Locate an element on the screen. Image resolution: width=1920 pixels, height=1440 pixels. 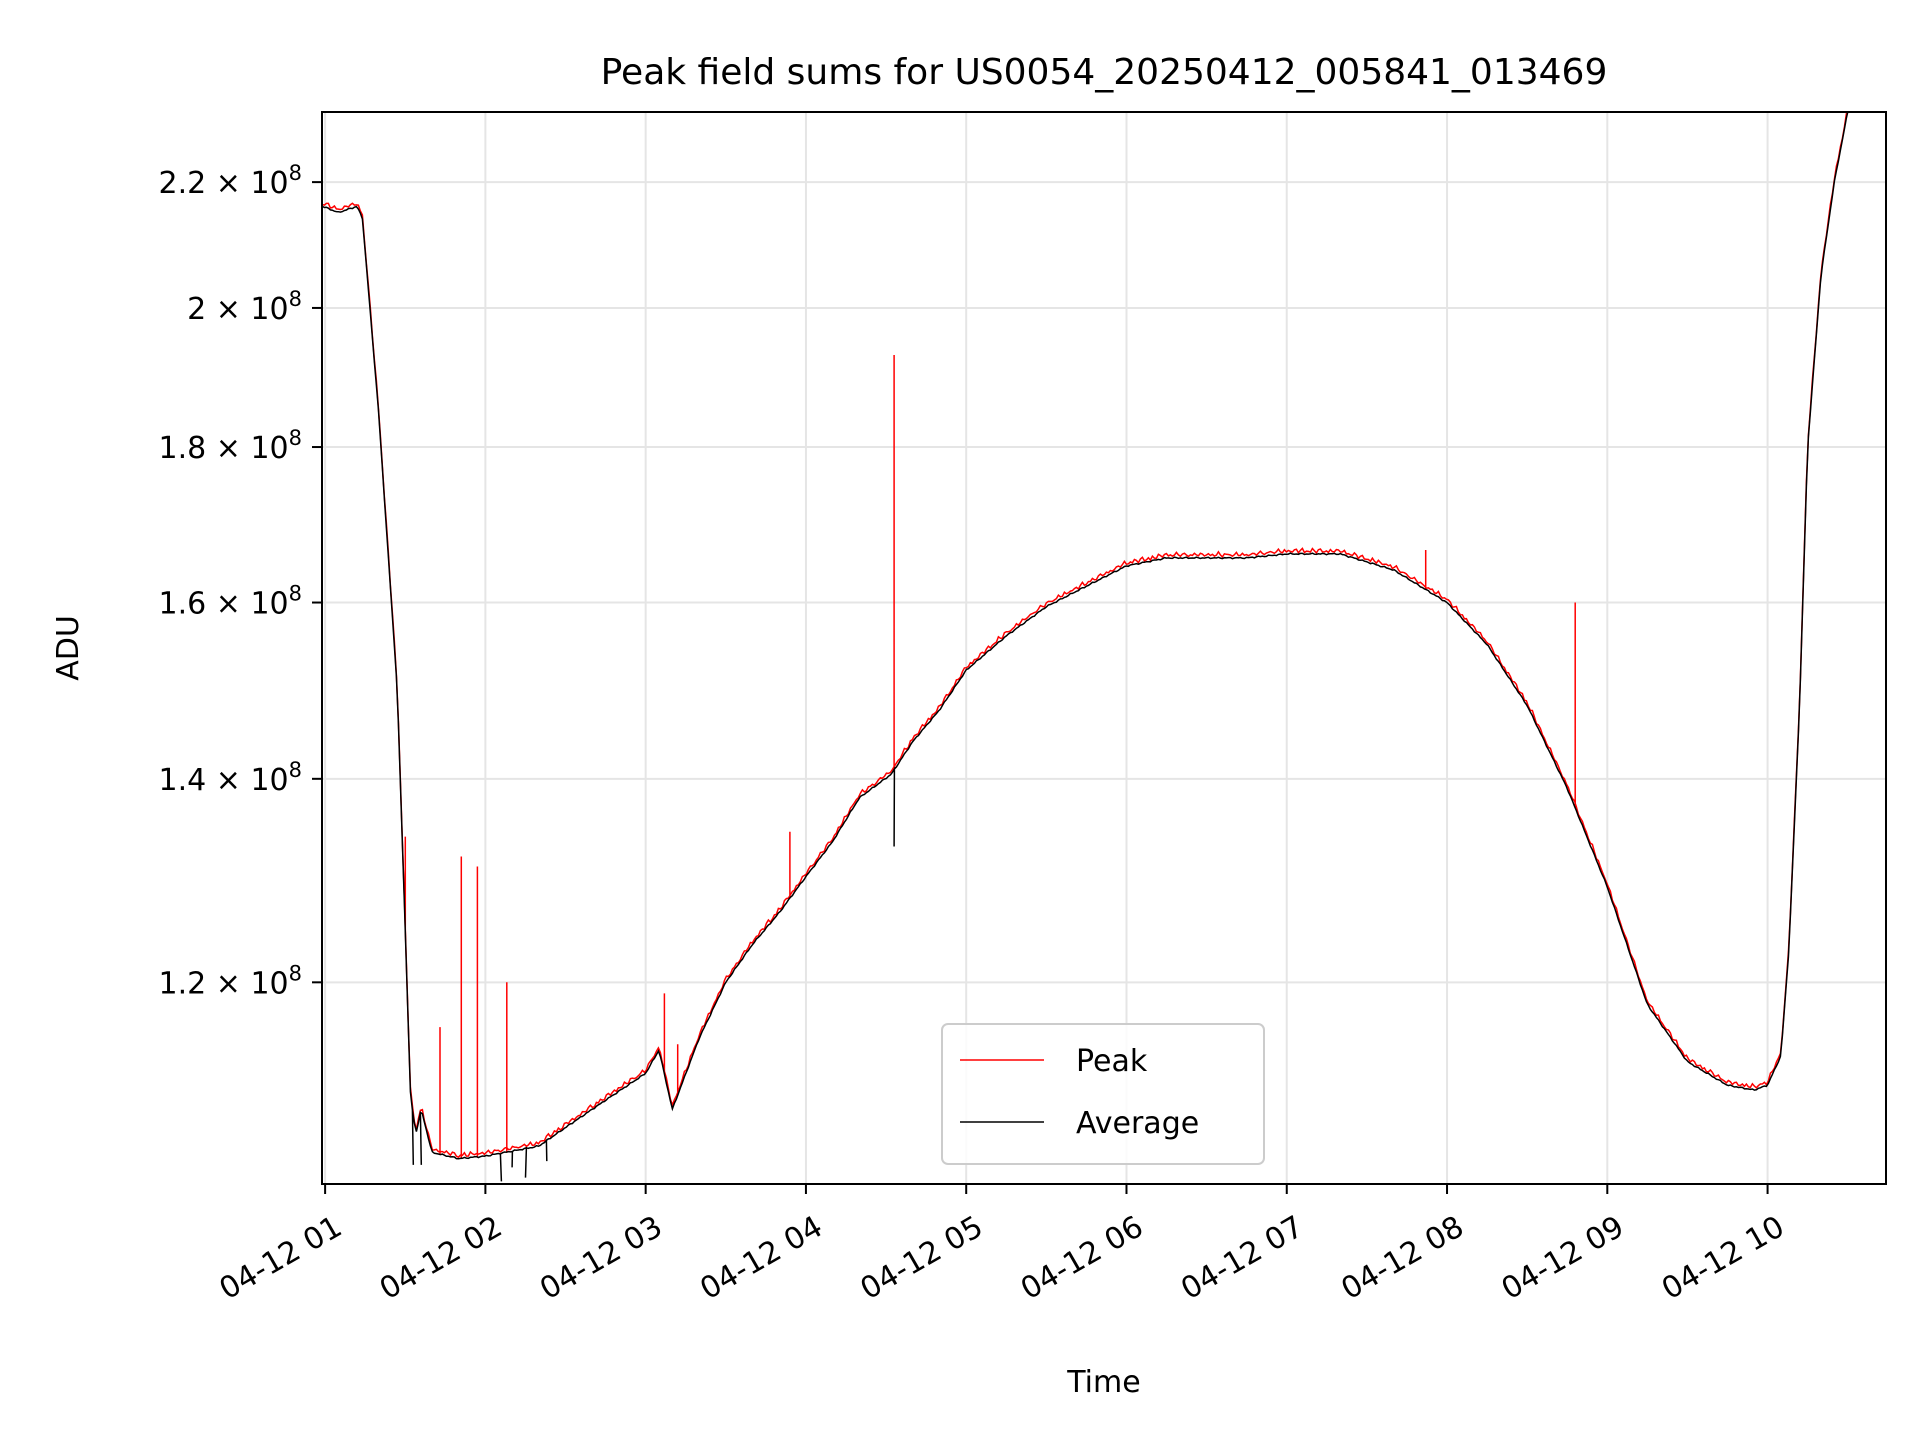
x-axis-label: Time is located at coordinates (1103, 1382).